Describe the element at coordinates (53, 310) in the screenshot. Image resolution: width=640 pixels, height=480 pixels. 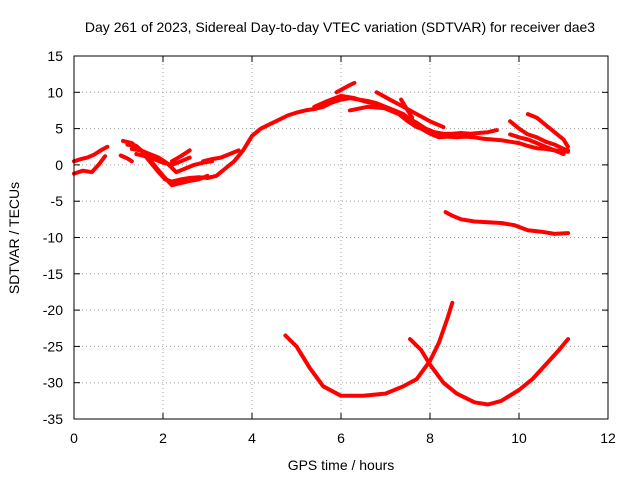
I see `y-tick-label: -20` at that location.